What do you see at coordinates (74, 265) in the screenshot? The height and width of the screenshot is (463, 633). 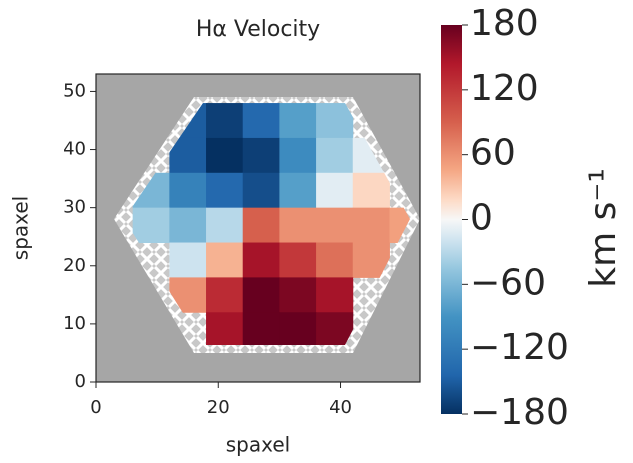 I see `y-tick-label: 20` at bounding box center [74, 265].